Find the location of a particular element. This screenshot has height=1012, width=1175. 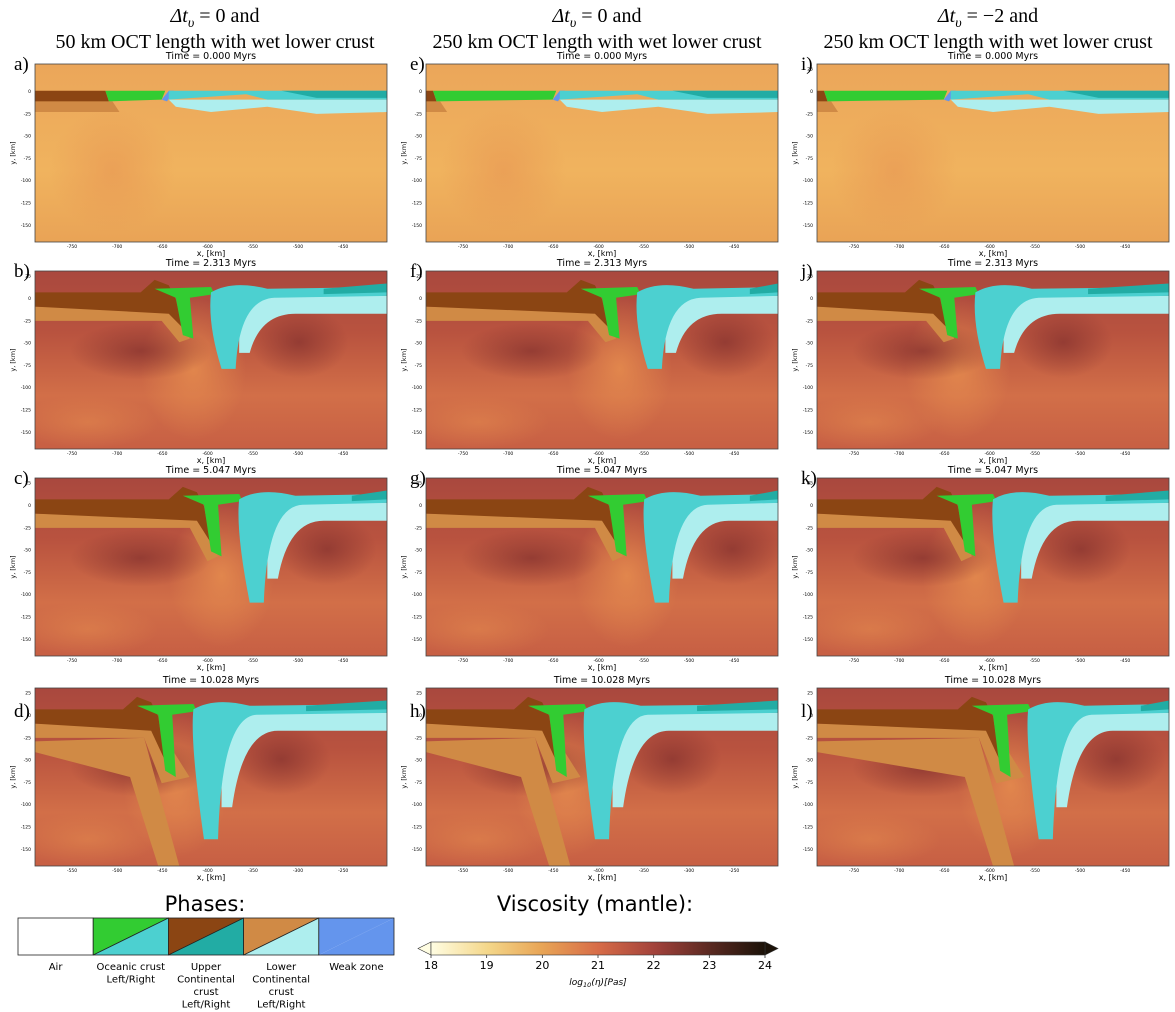

upper-crust is located at coordinates (72, 96).